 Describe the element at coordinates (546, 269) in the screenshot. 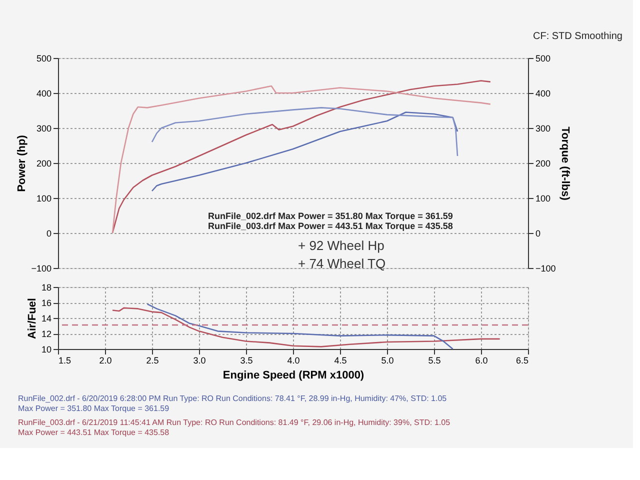

I see `y2-tick-label: −100` at that location.